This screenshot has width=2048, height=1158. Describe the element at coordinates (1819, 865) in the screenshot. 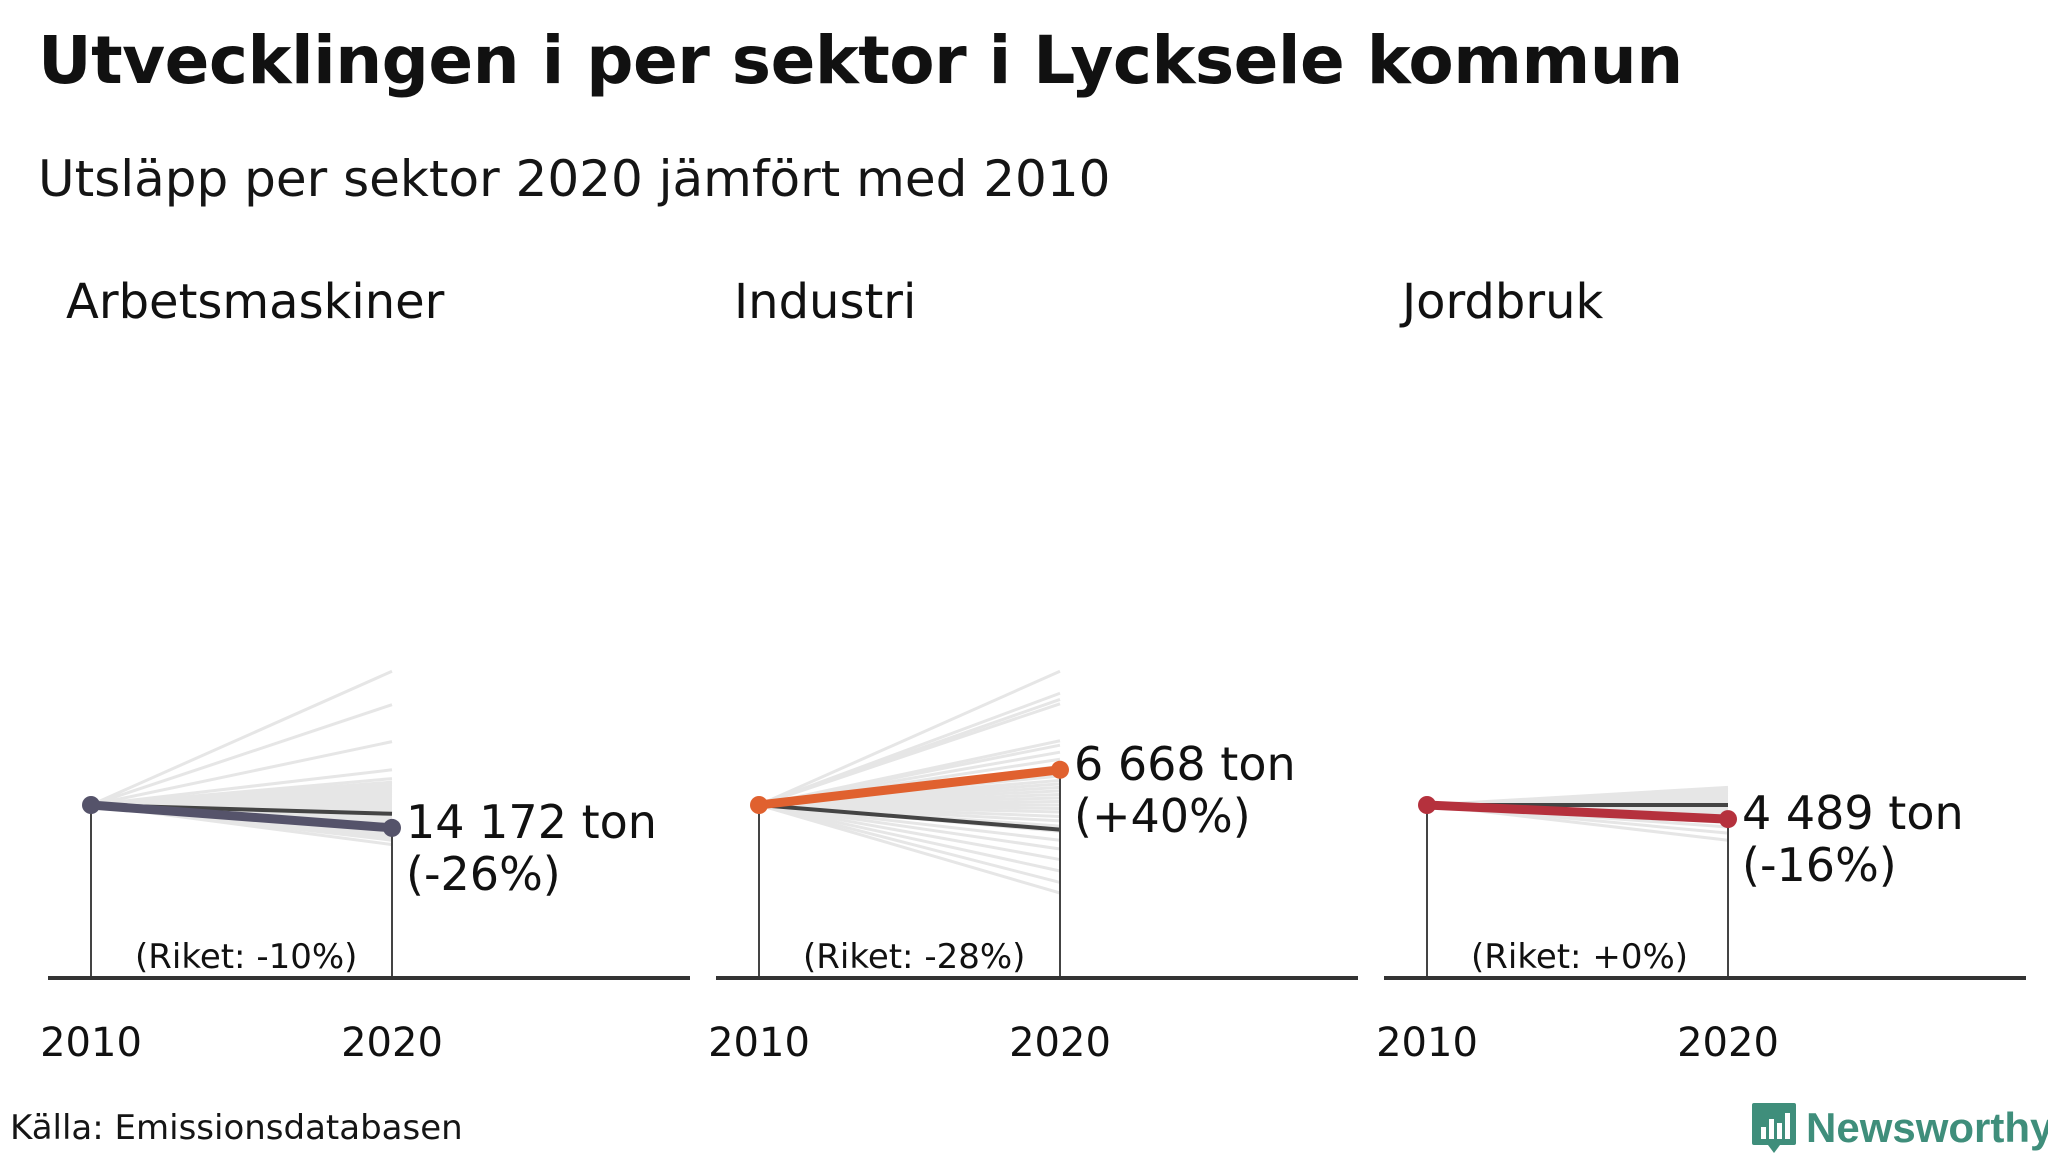

I see `change-label: (-16%)` at that location.